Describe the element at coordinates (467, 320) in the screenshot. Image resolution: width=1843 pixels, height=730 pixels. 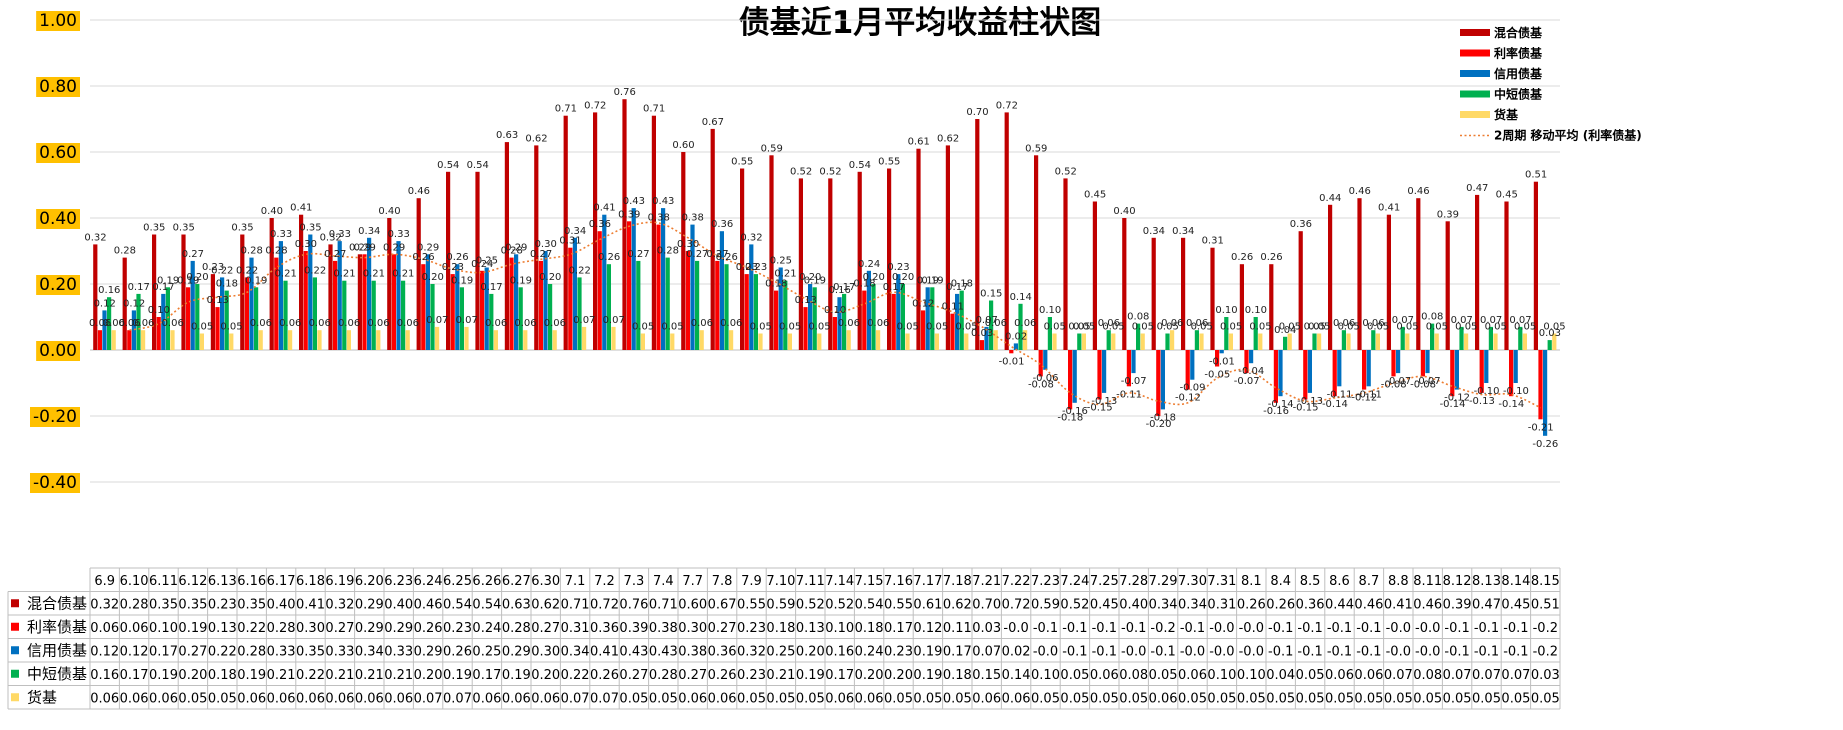
I see `data-label: 0.07` at that location.